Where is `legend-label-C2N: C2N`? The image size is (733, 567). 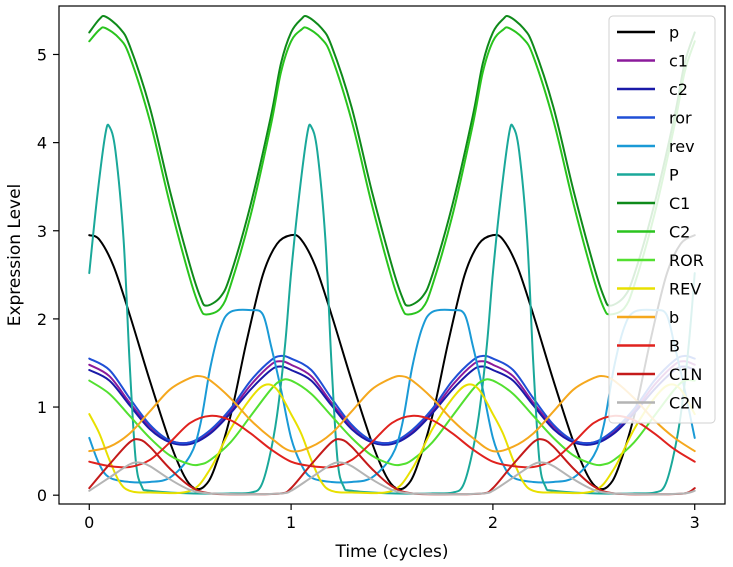 legend-label-C2N: C2N is located at coordinates (685, 403).